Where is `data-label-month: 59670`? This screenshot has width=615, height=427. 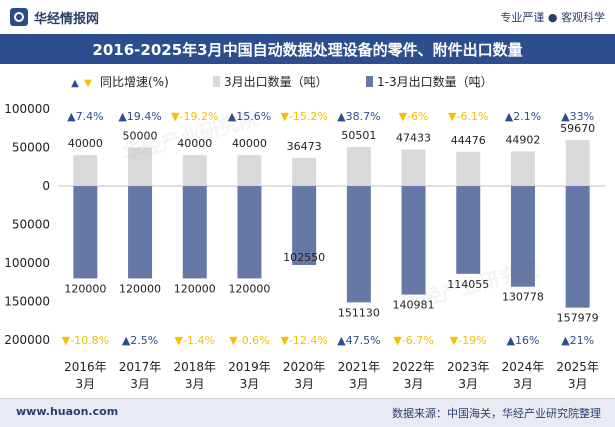 data-label-month: 59670 is located at coordinates (577, 128).